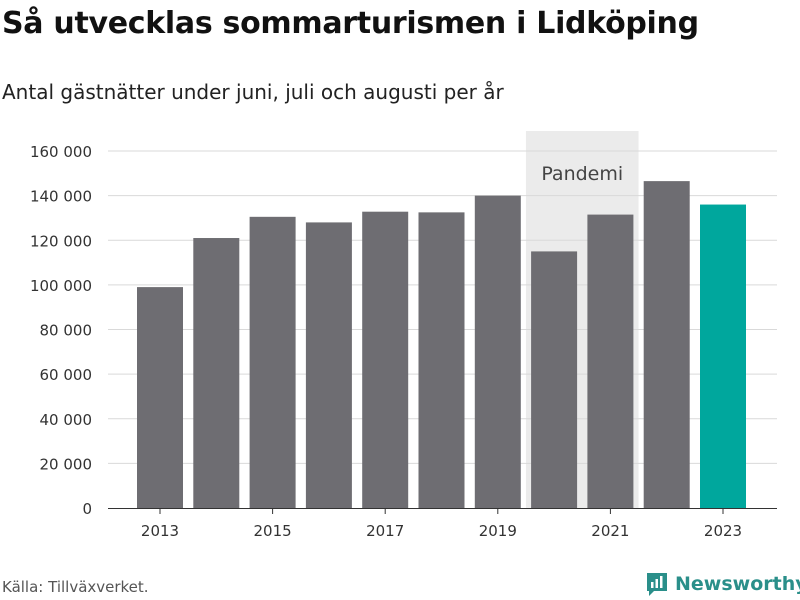 This screenshot has width=800, height=600. I want to click on brand-name: Newsworthy, so click(737, 584).